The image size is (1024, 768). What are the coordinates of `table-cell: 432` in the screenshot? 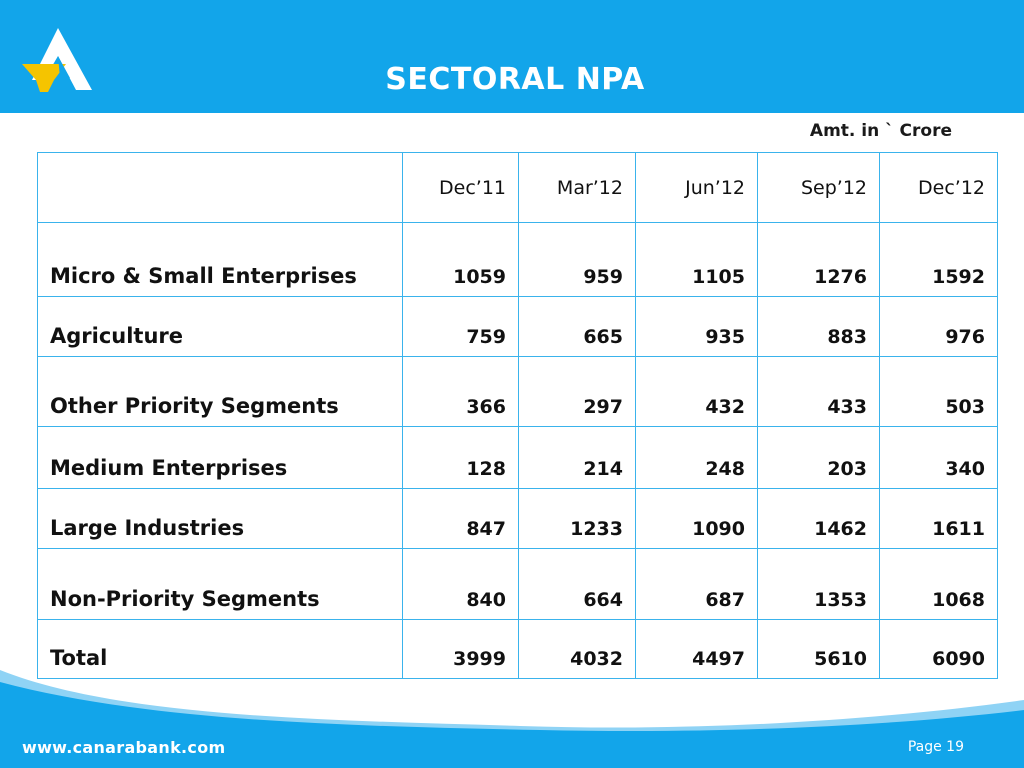 It's located at (696, 391).